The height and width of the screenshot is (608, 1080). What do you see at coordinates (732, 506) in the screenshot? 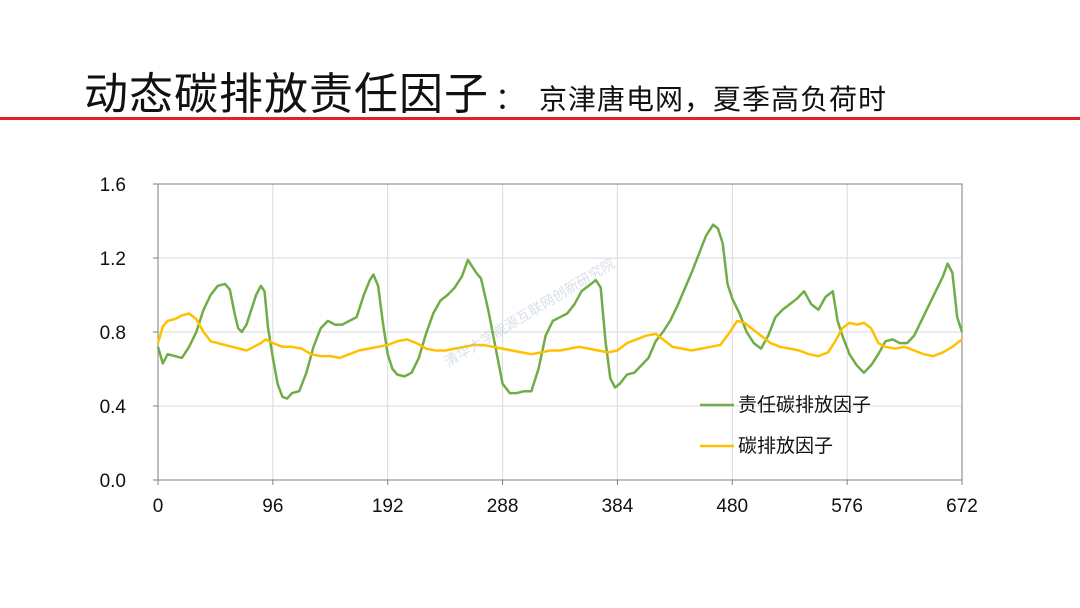
I see `x-tick-label: 480` at bounding box center [732, 506].